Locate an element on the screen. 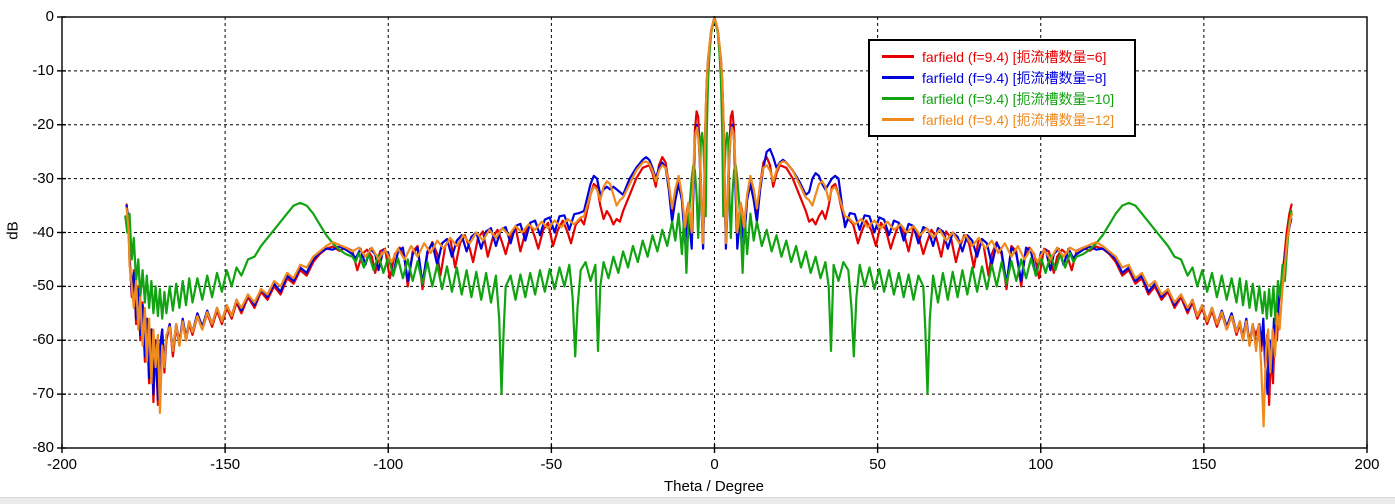  y-tick-label: 0 is located at coordinates (49, 16).